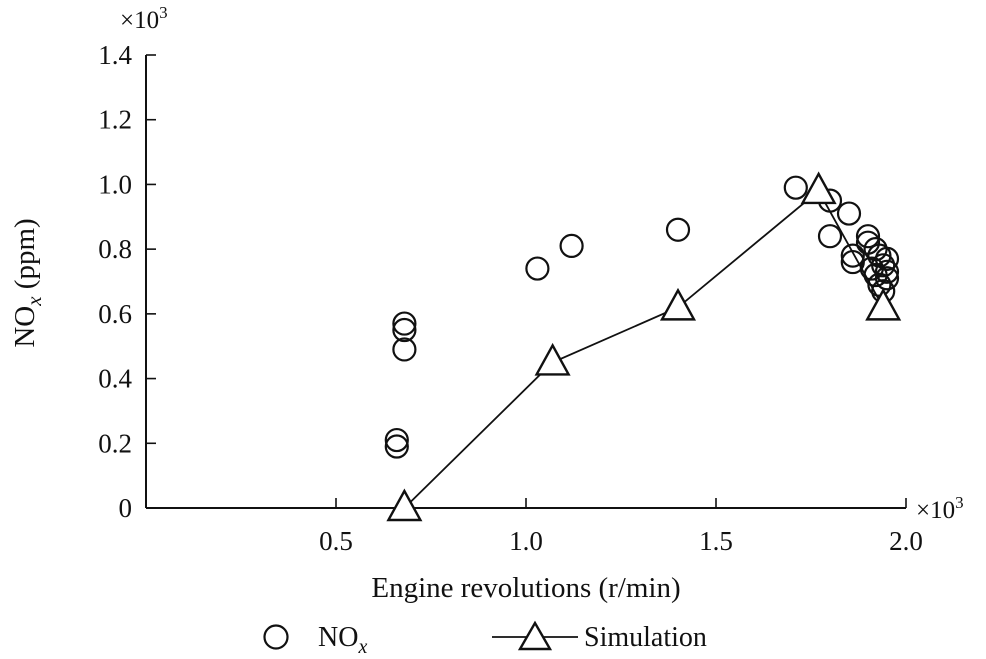 The height and width of the screenshot is (659, 986). What do you see at coordinates (645, 637) in the screenshot?
I see `legend-simulation-label: Simulation` at bounding box center [645, 637].